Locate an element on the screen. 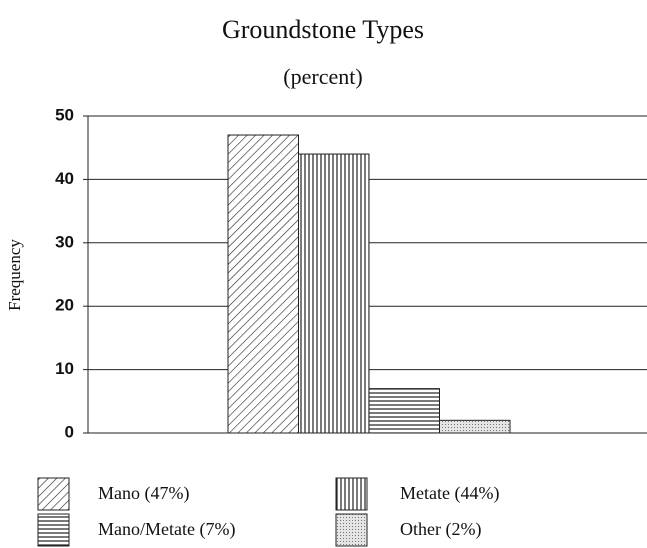 The height and width of the screenshot is (548, 647). y-tick-label: 30 is located at coordinates (64, 241).